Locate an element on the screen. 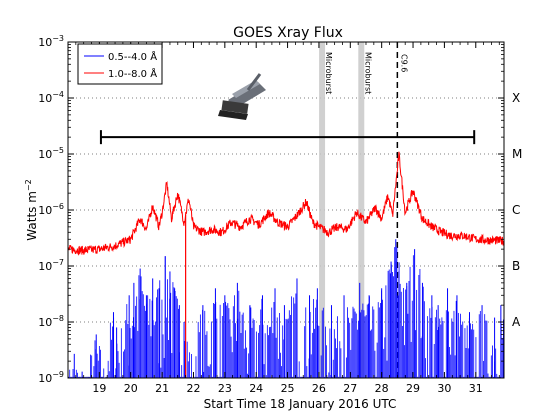  svg-text: Watts m−2 is located at coordinates (31, 209).